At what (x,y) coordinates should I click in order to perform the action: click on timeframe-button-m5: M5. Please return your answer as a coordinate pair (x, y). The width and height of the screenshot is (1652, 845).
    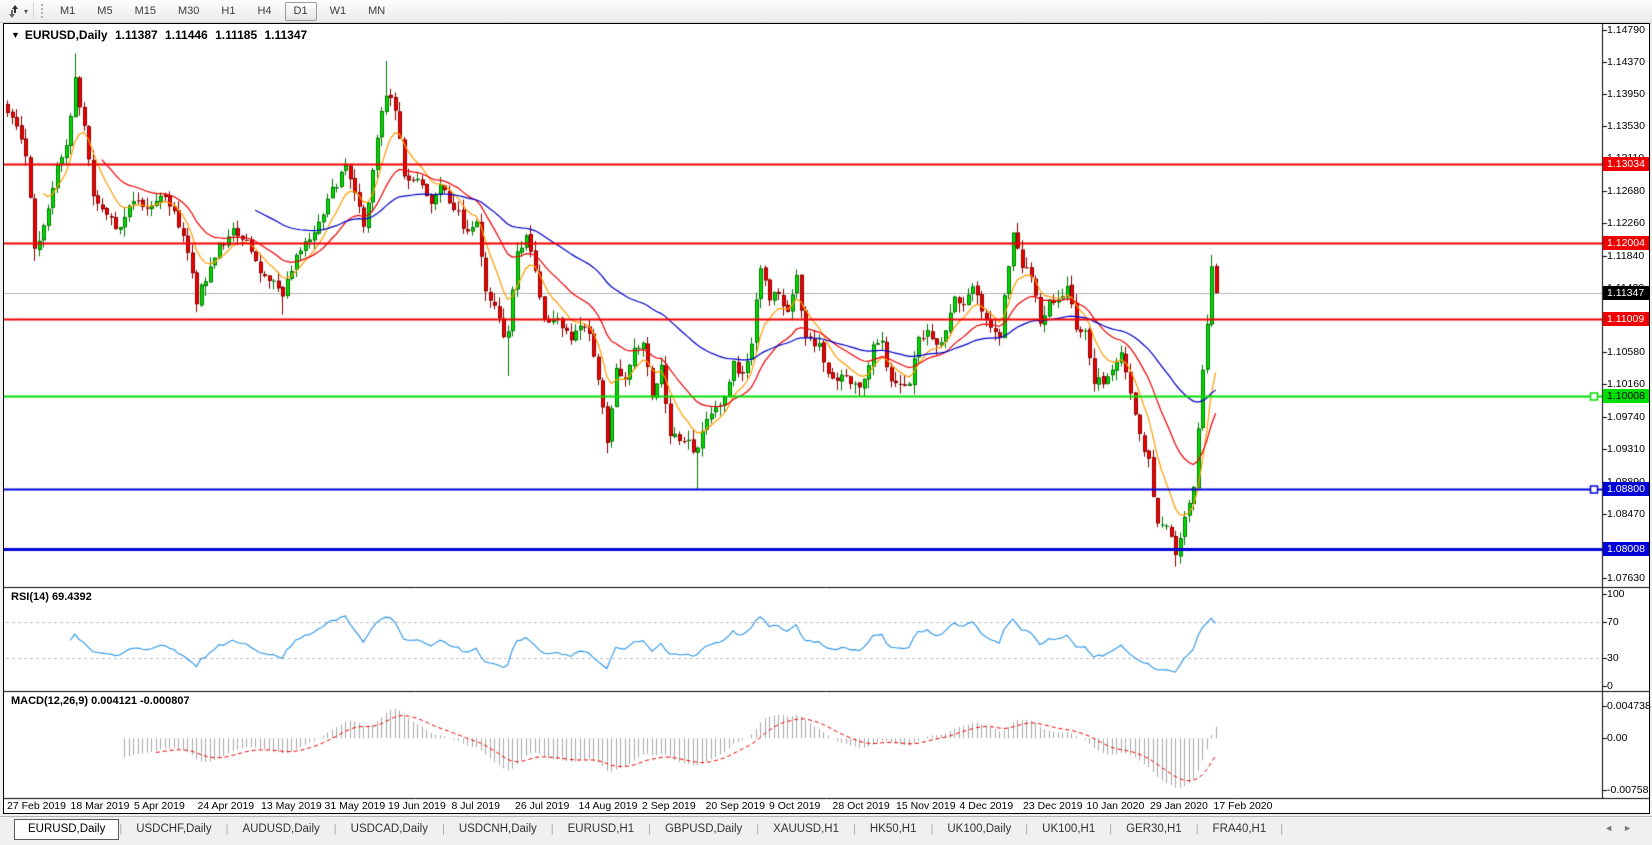
    Looking at the image, I should click on (105, 10).